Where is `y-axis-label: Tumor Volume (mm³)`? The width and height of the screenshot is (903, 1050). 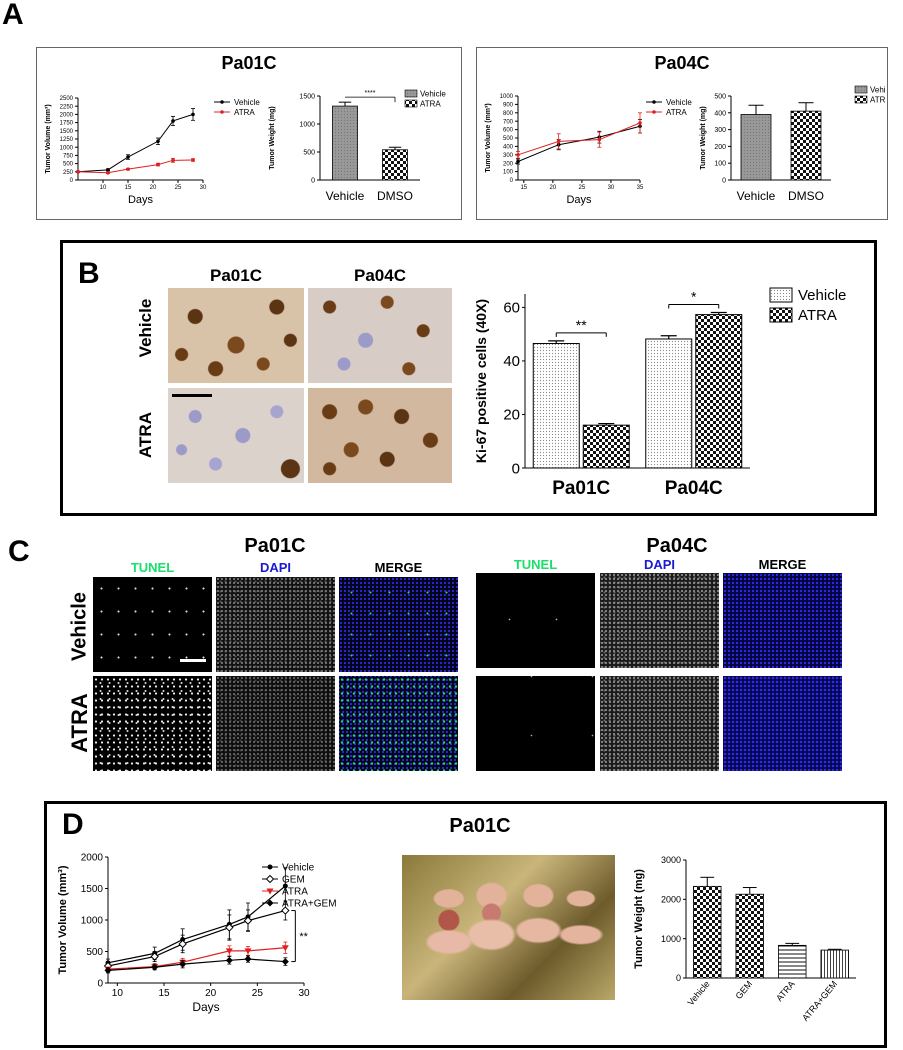 y-axis-label: Tumor Volume (mm³) is located at coordinates (488, 137).